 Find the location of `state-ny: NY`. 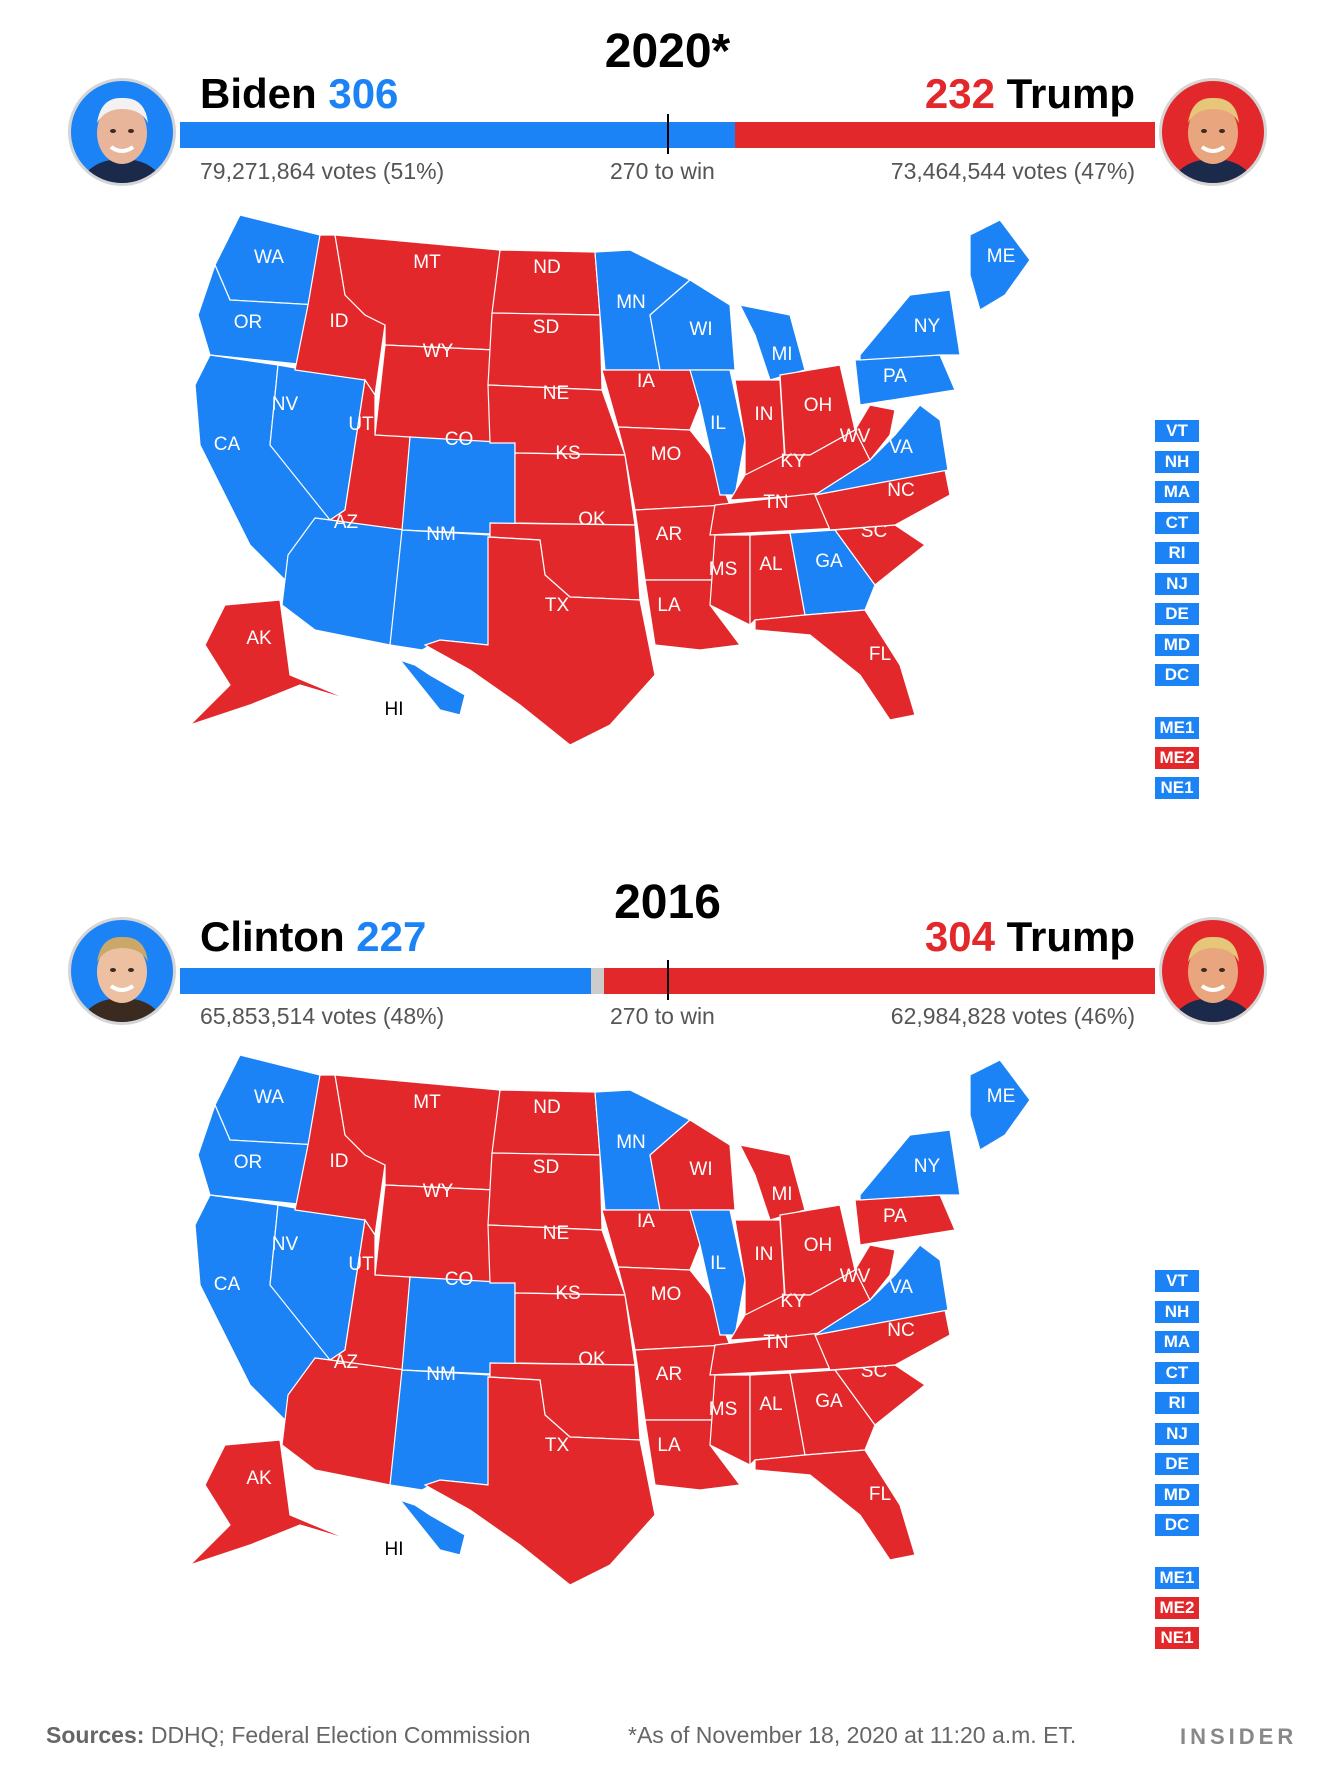

state-ny: NY is located at coordinates (910, 325).